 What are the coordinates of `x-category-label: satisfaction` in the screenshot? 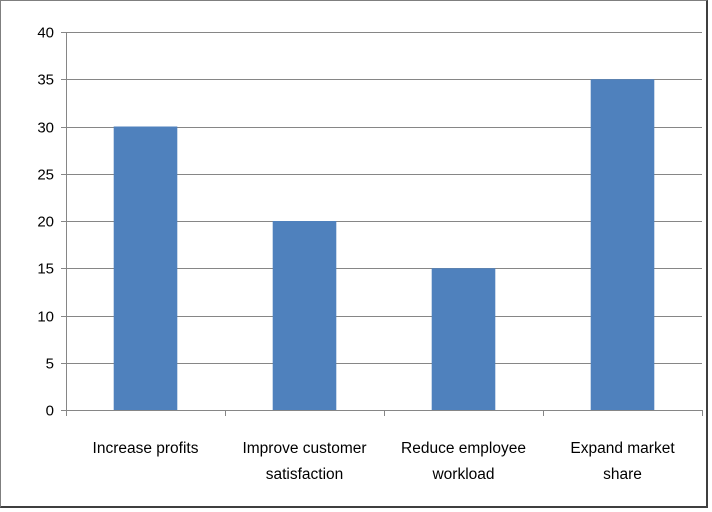 It's located at (305, 474).